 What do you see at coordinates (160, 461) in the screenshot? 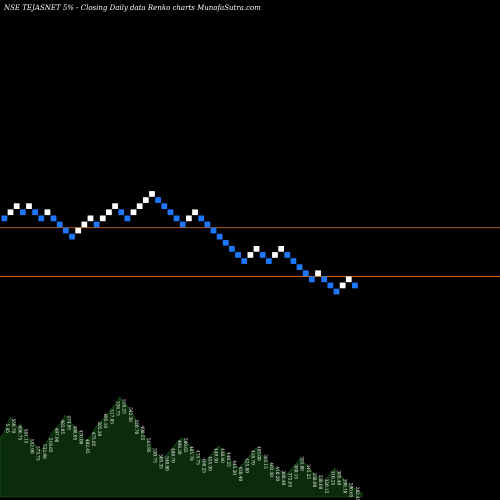
I see `volume-price-label: 505.35` at bounding box center [160, 461].